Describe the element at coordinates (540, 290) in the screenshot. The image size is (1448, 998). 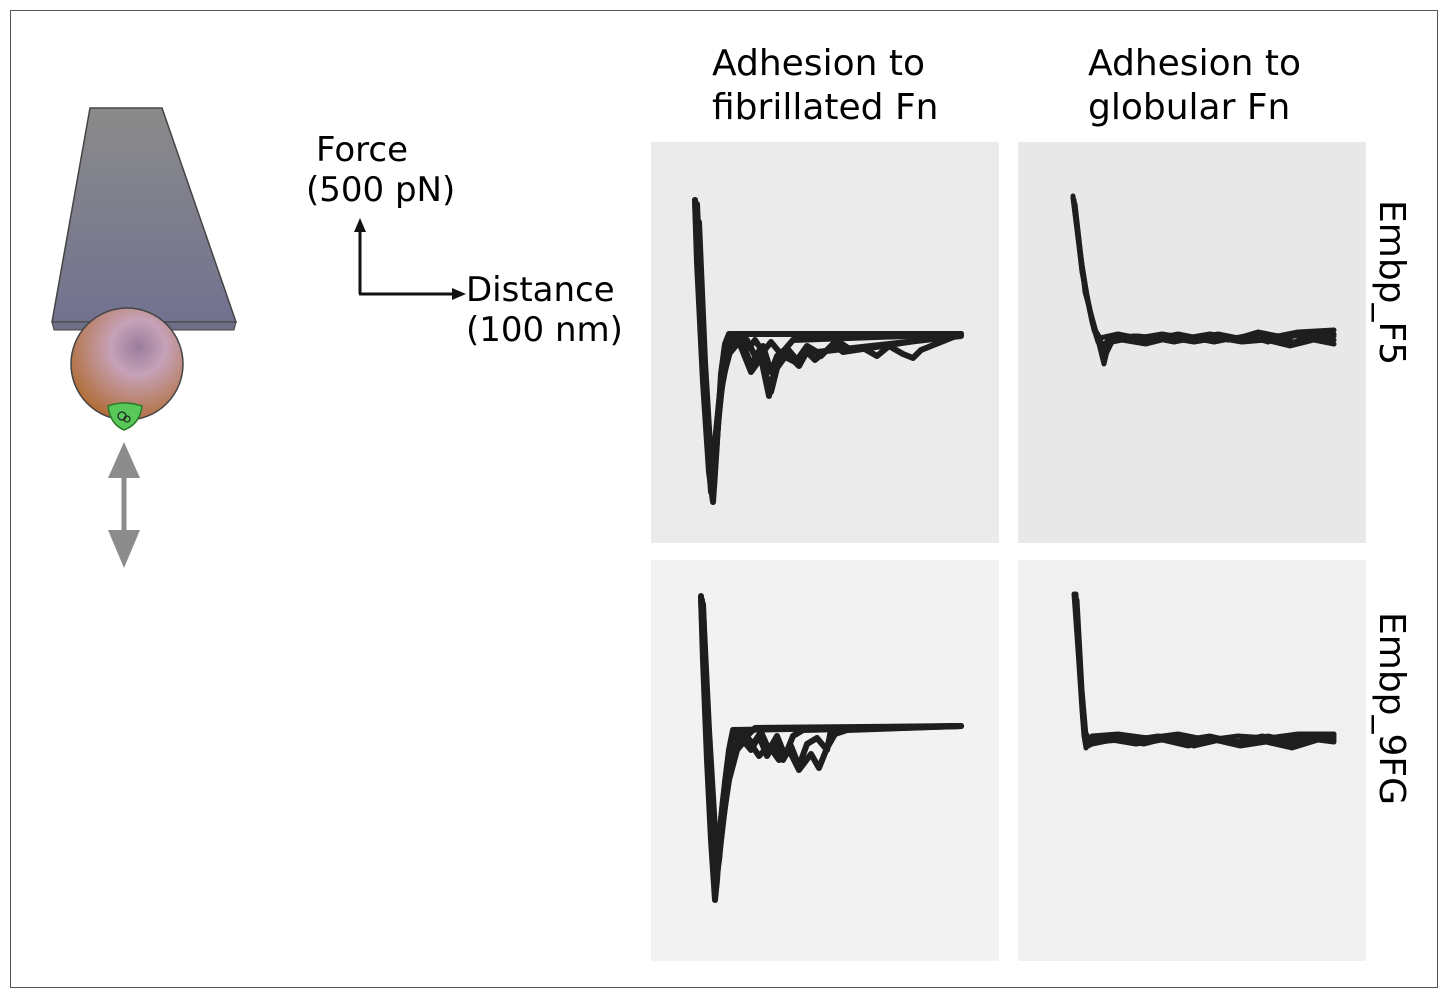
I see `distance-label: Distance` at that location.